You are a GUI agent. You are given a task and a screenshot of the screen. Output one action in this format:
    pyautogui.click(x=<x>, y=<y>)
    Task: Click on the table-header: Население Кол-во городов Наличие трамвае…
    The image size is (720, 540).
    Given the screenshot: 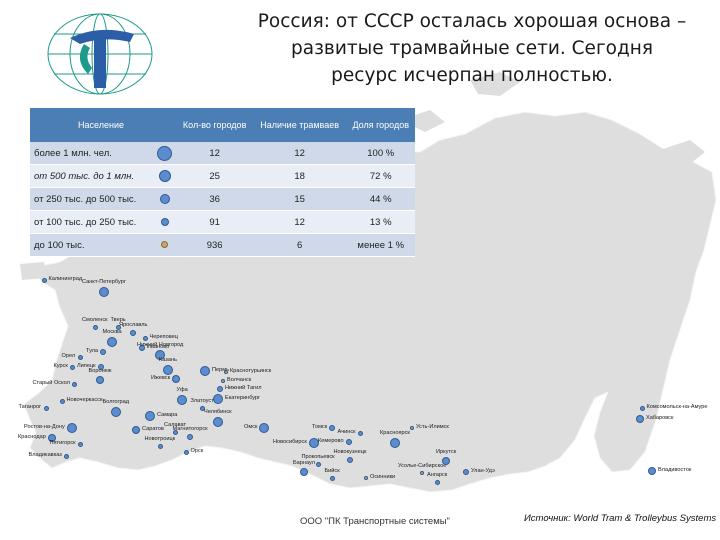 What is the action you would take?
    pyautogui.click(x=222, y=125)
    